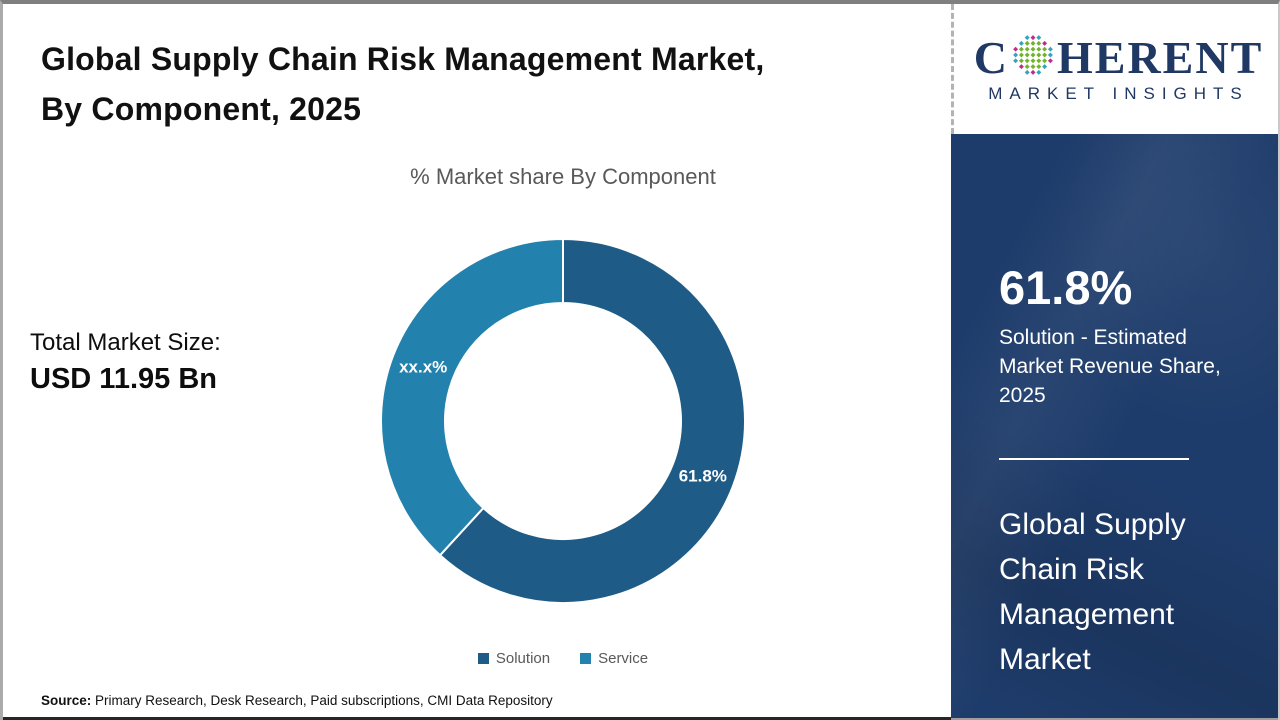 The height and width of the screenshot is (720, 1280). What do you see at coordinates (1118, 93) in the screenshot?
I see `brand-logo-subtitle: MARKET INSIGHTS` at bounding box center [1118, 93].